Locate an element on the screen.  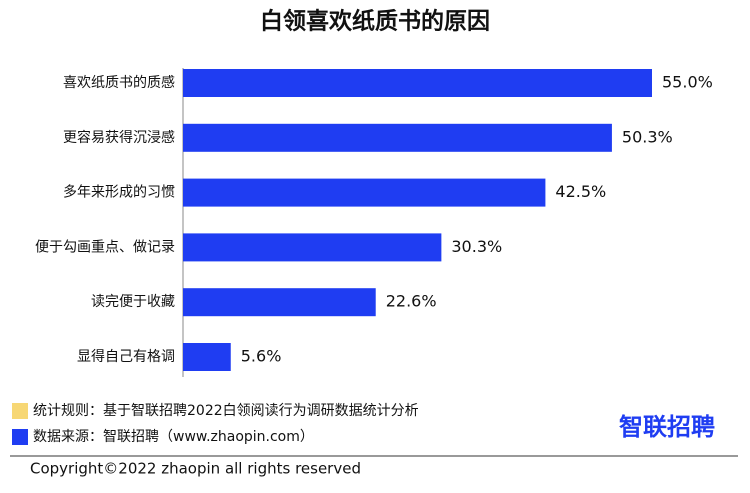
chart-title: 白领喜欢纸质书的原因 is located at coordinates (375, 21).